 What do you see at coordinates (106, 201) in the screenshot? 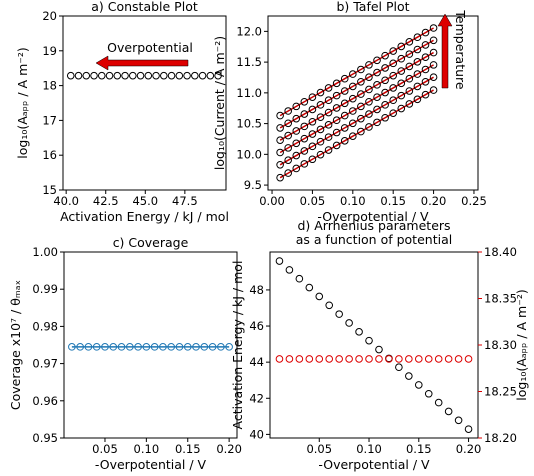
I see `x-tick-label: 42.5` at bounding box center [106, 201].